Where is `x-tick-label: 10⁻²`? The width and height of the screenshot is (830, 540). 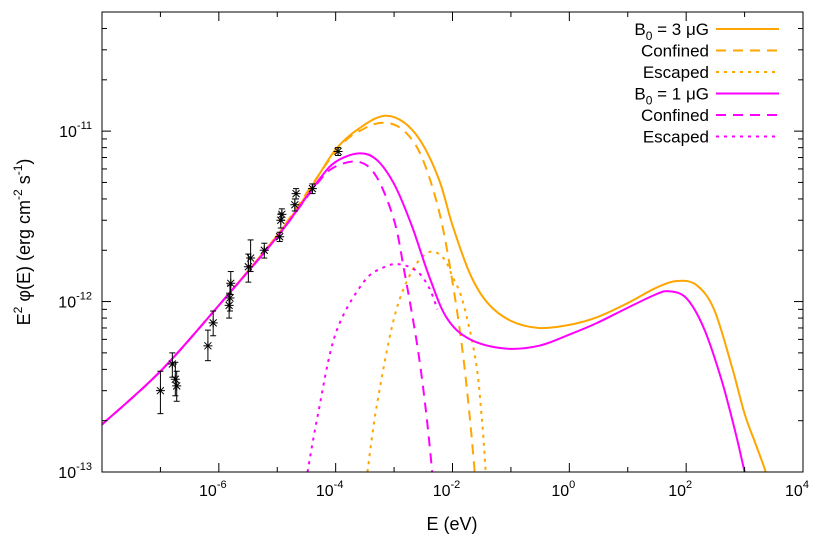 x-tick-label: 10⁻² is located at coordinates (447, 489).